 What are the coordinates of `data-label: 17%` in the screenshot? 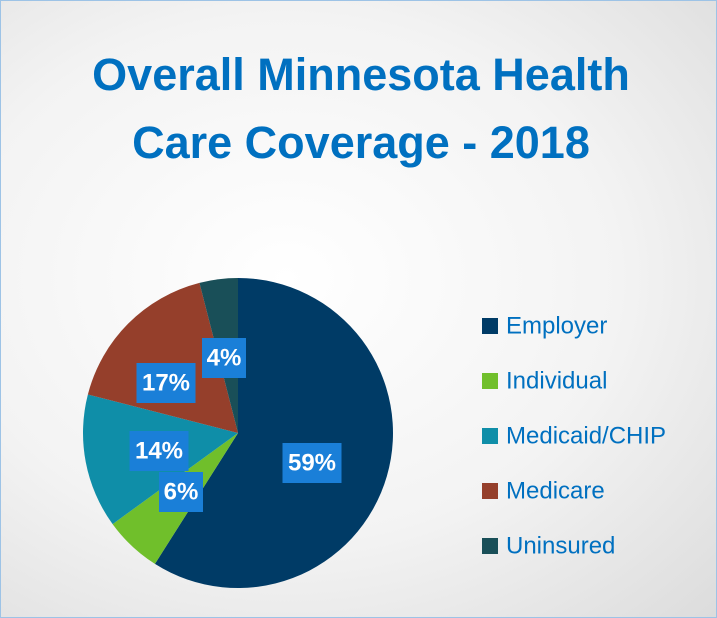 It's located at (166, 383).